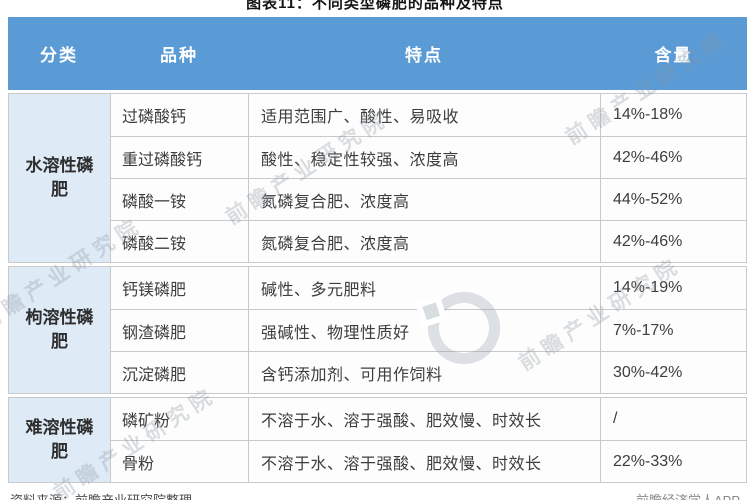 The width and height of the screenshot is (750, 500). I want to click on header-content: 含量, so click(673, 55).